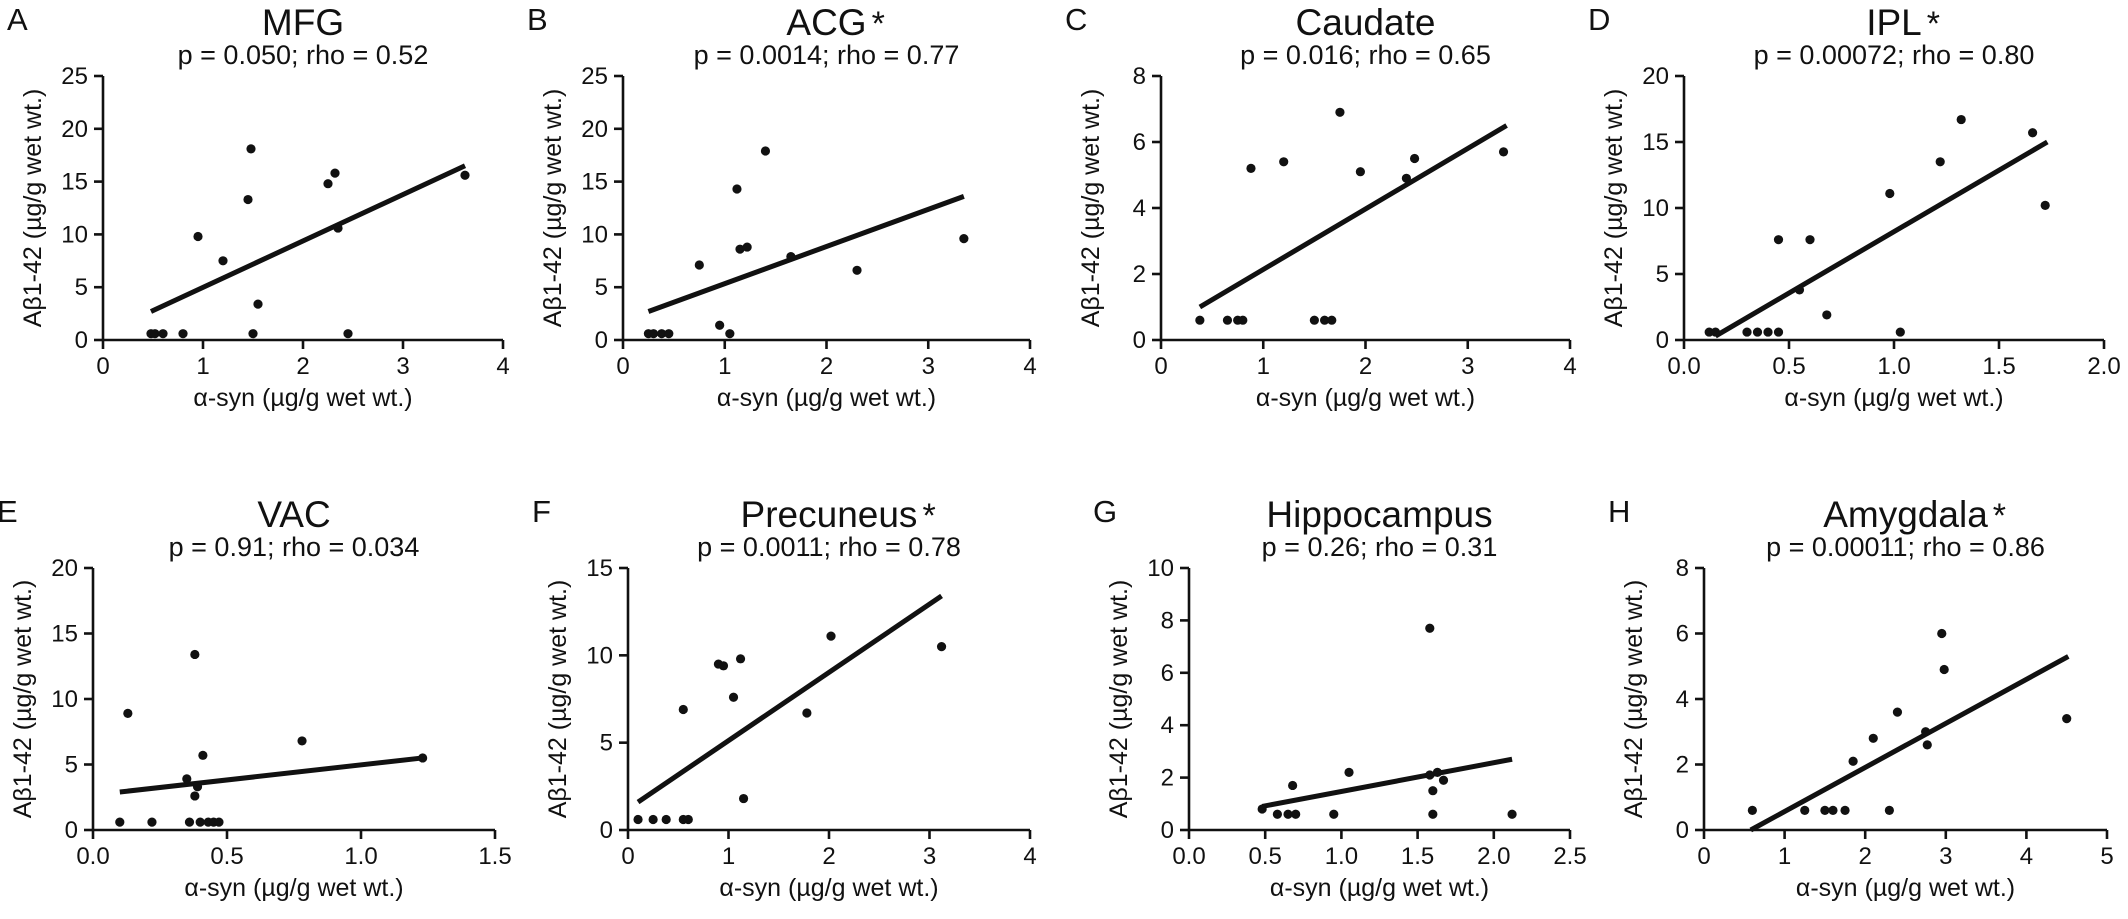 The height and width of the screenshot is (919, 2128). I want to click on regression-line-b, so click(806, 254).